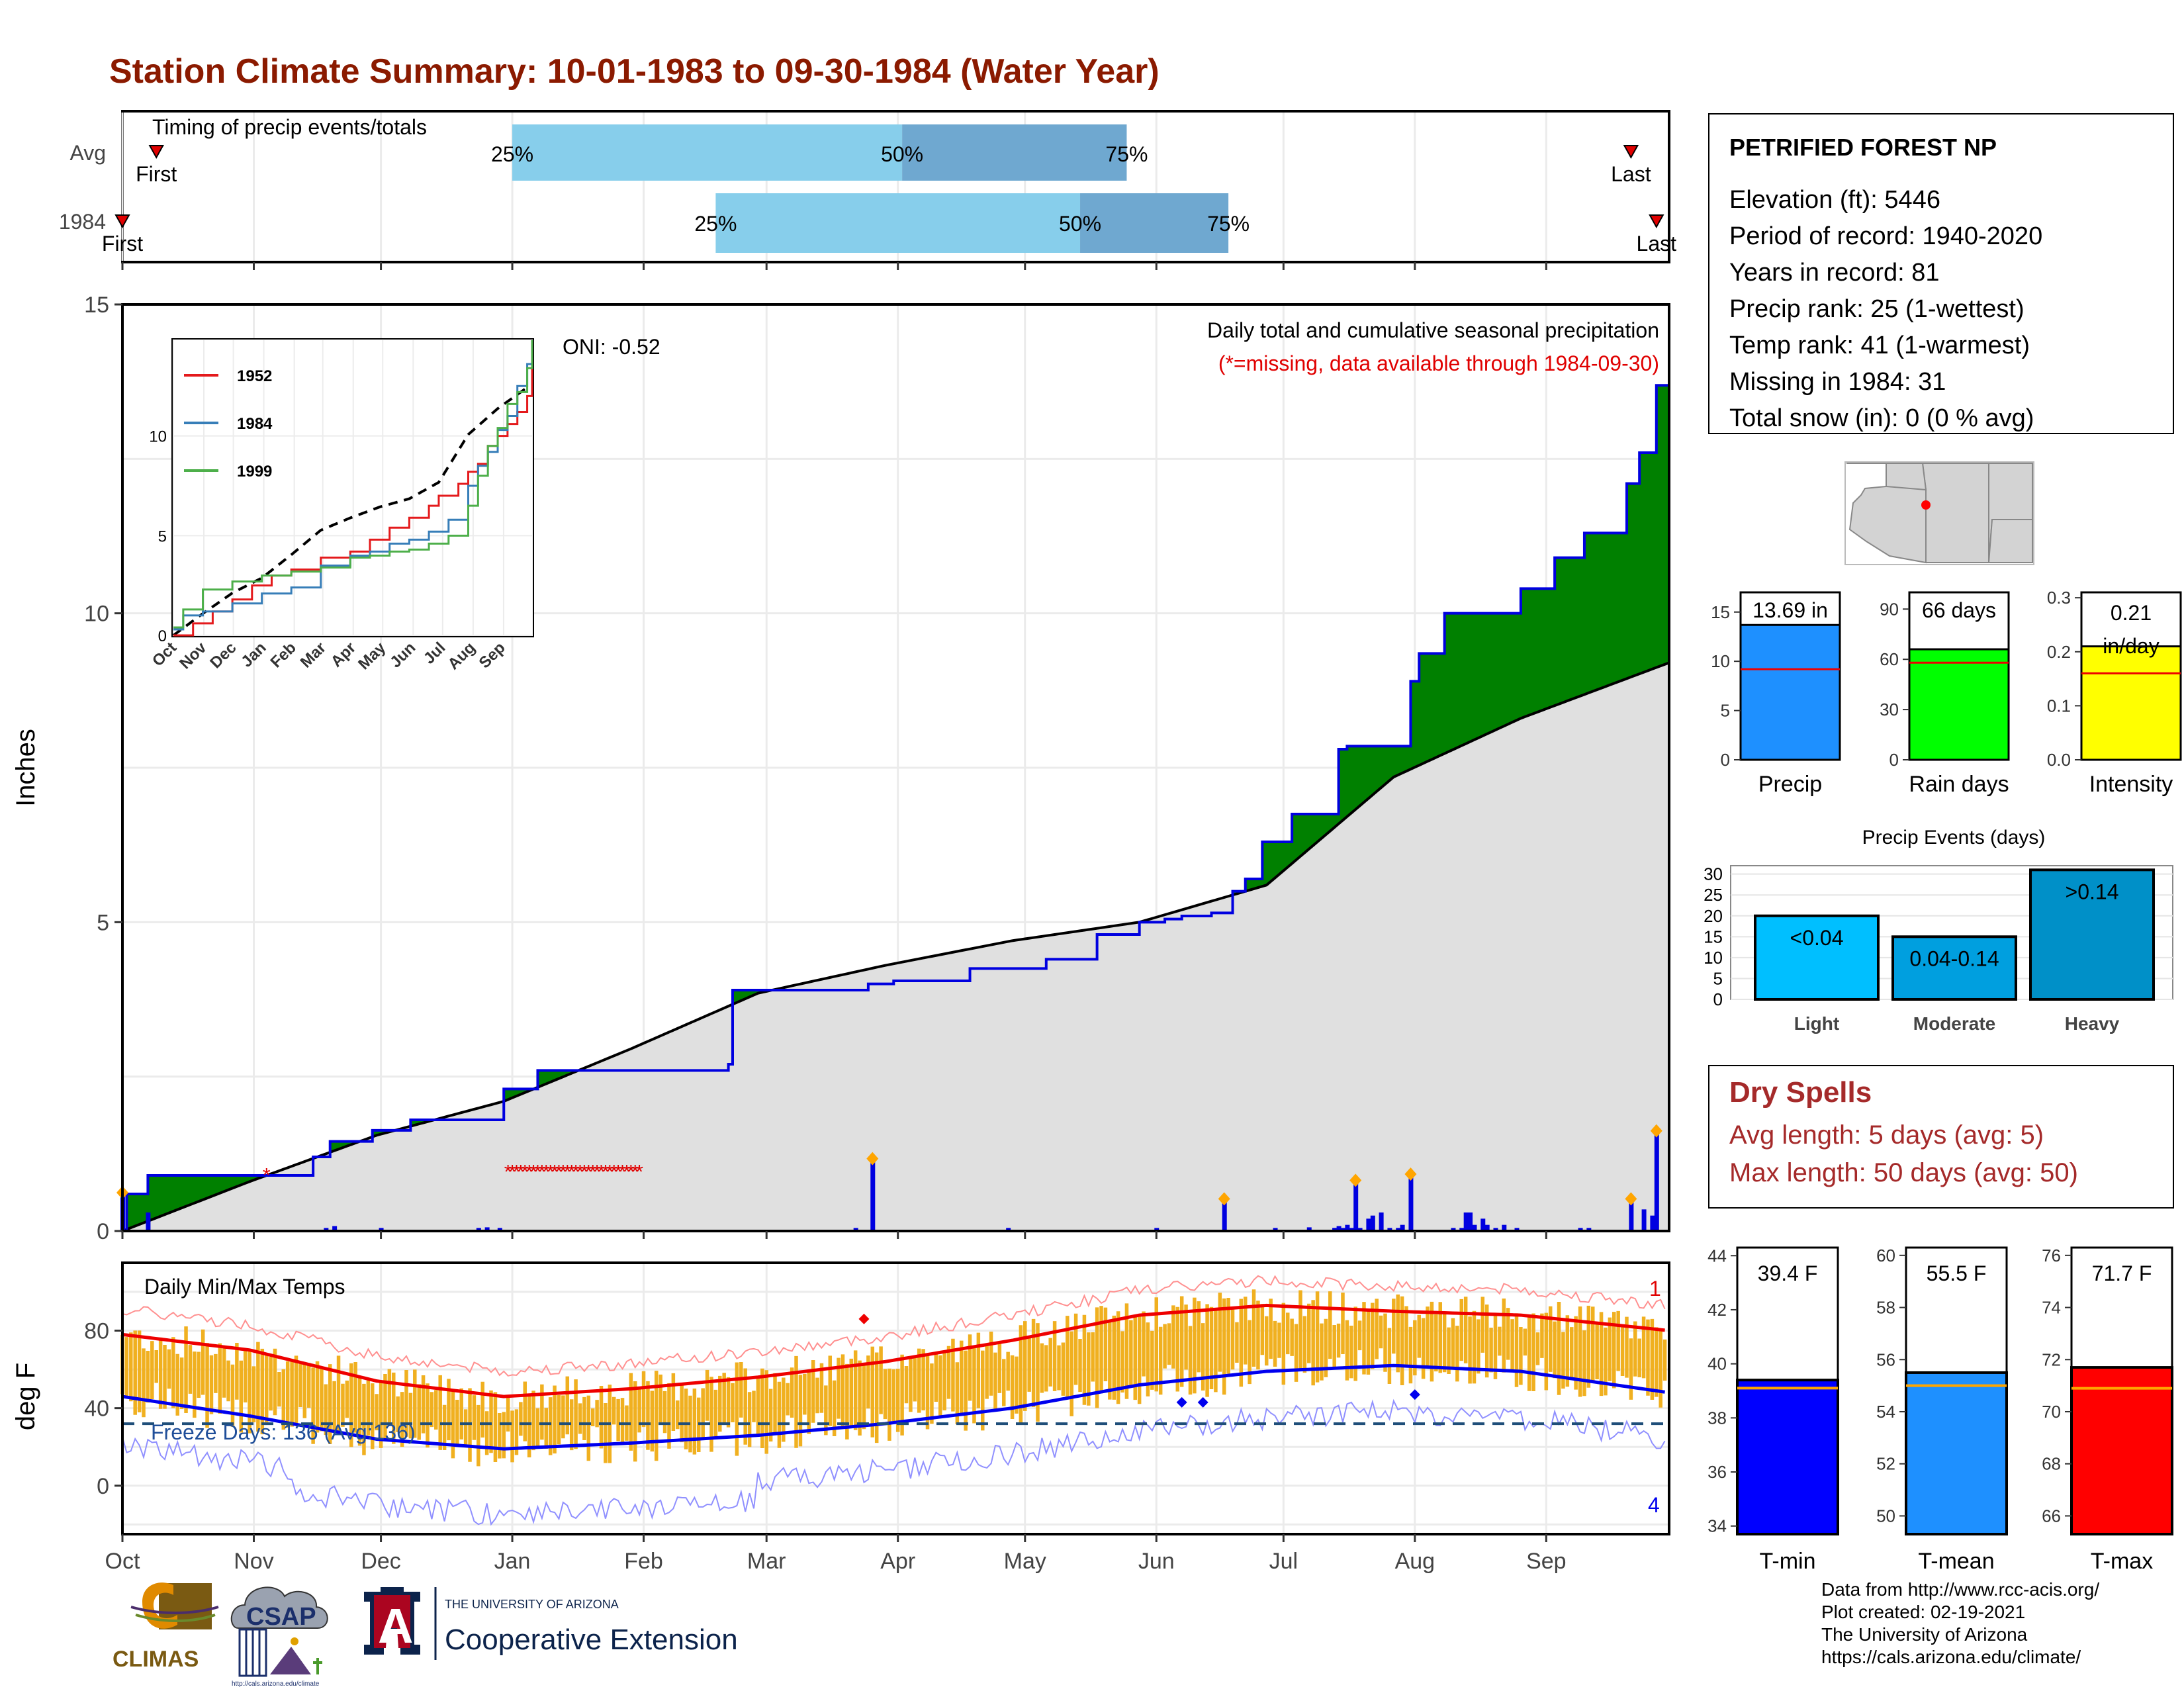 This screenshot has height=1691, width=2184. Describe the element at coordinates (253, 1561) in the screenshot. I see `month-label: Nov` at that location.